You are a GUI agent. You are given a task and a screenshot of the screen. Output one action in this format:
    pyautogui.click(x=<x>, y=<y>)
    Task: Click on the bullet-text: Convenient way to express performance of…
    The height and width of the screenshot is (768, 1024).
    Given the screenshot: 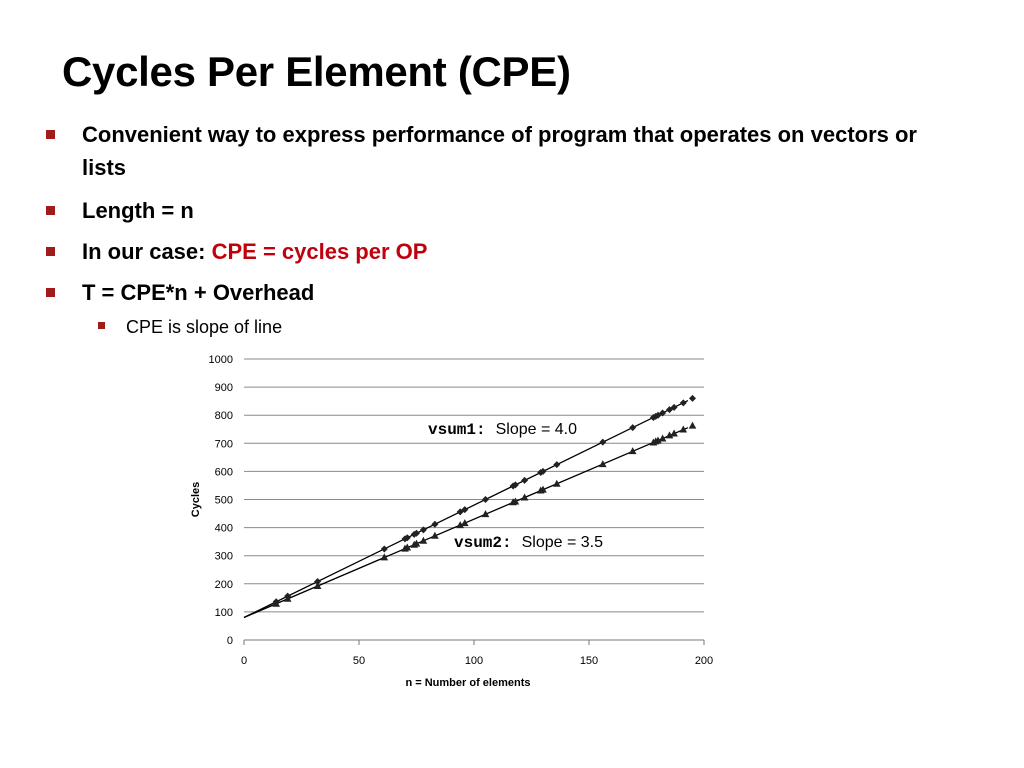 What is the action you would take?
    pyautogui.click(x=499, y=151)
    